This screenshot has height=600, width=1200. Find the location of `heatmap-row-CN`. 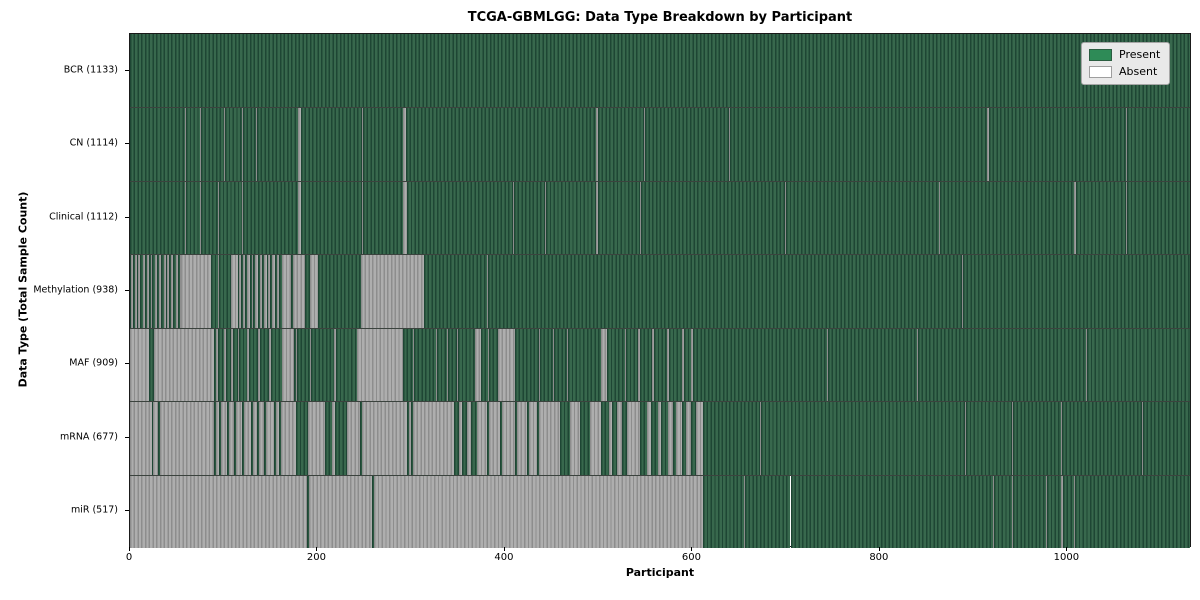

heatmap-row-CN is located at coordinates (660, 144).